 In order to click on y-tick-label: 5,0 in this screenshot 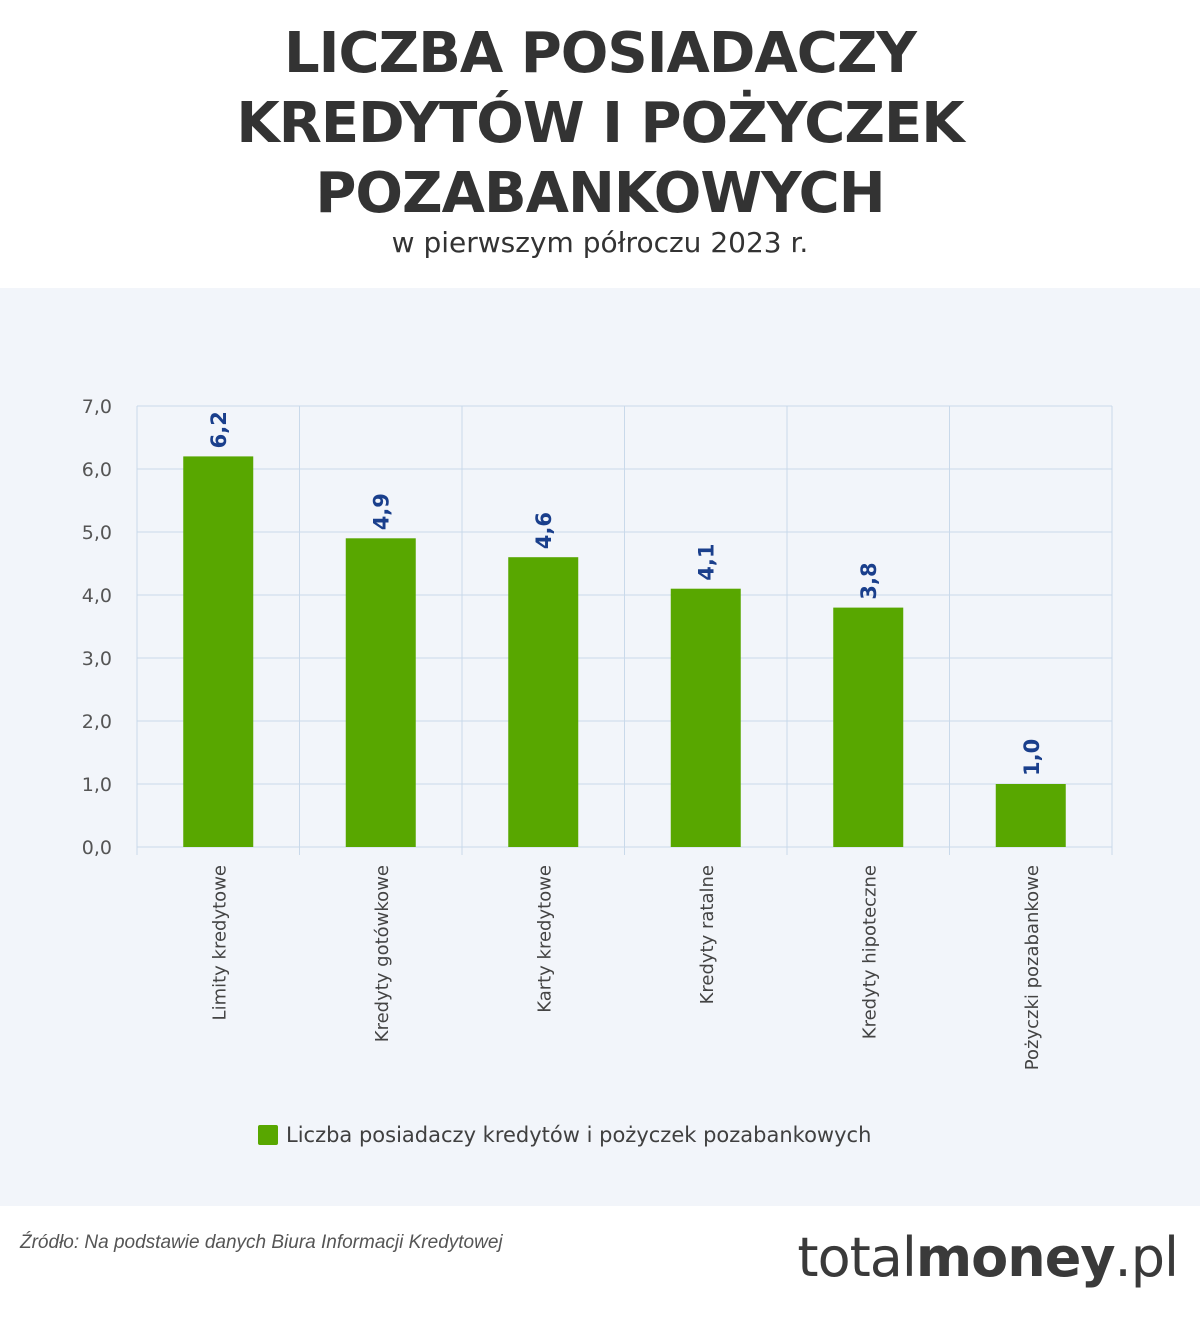, I will do `click(97, 533)`.